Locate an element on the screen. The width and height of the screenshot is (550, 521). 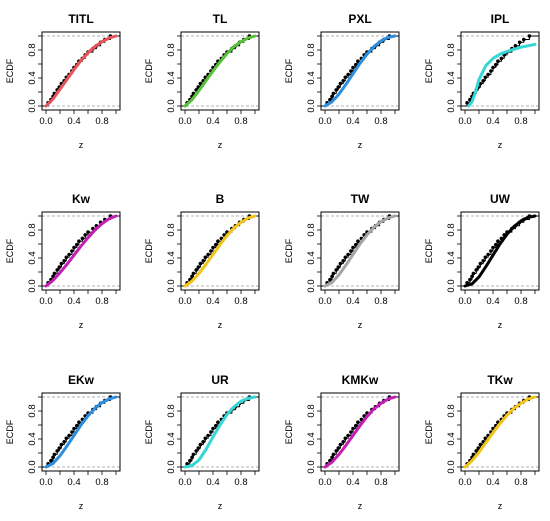
panel-title: Kw is located at coordinates (81, 199).